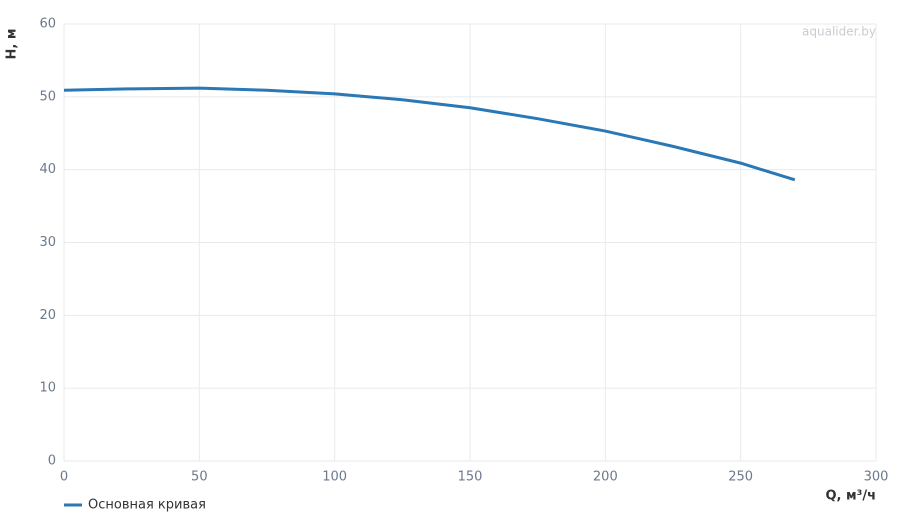 This screenshot has height=520, width=900. I want to click on y-tick-label: 10, so click(47, 388).